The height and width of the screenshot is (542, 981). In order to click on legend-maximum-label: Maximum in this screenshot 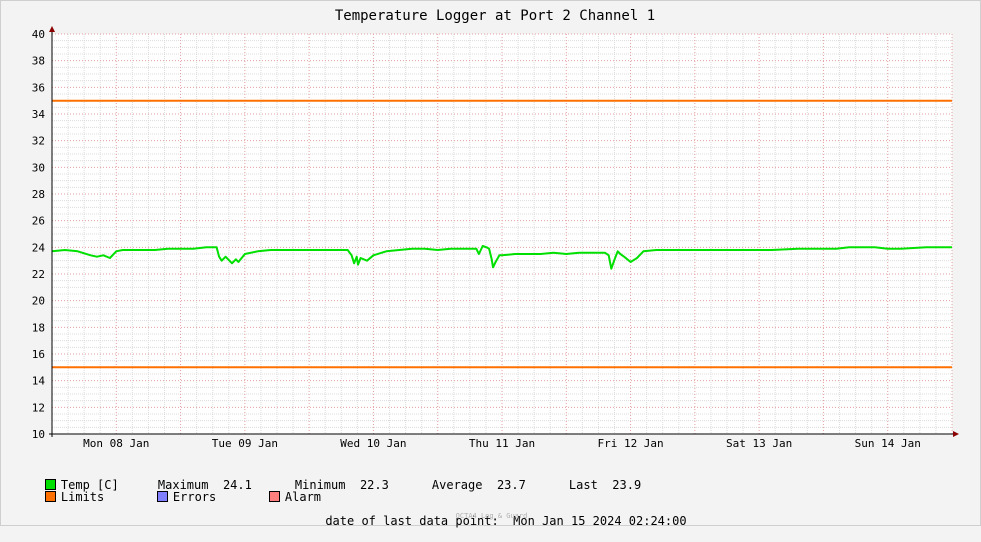, I will do `click(183, 485)`.